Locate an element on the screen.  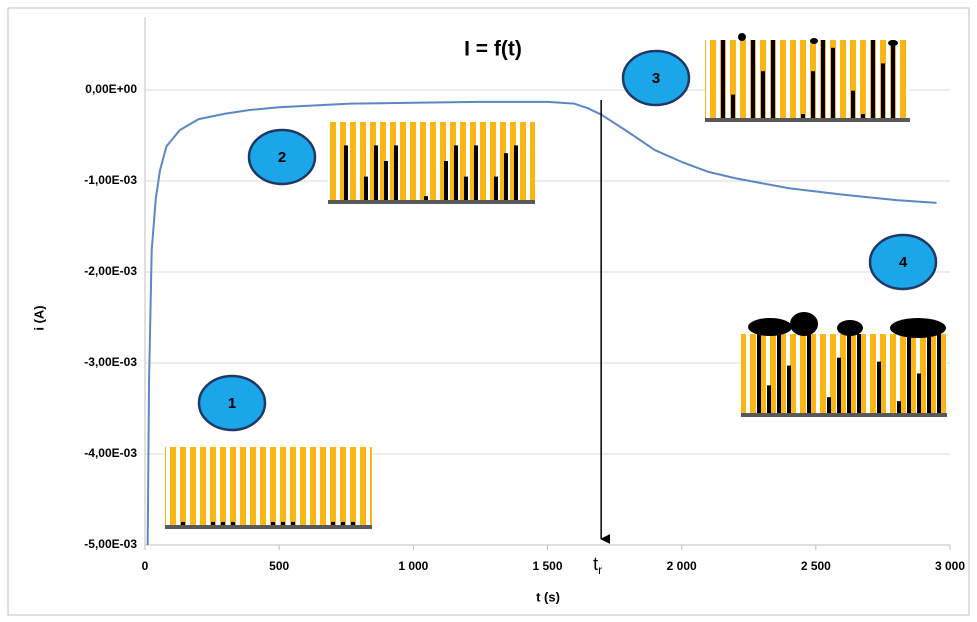
chart-title: I = f(t) is located at coordinates (493, 49).